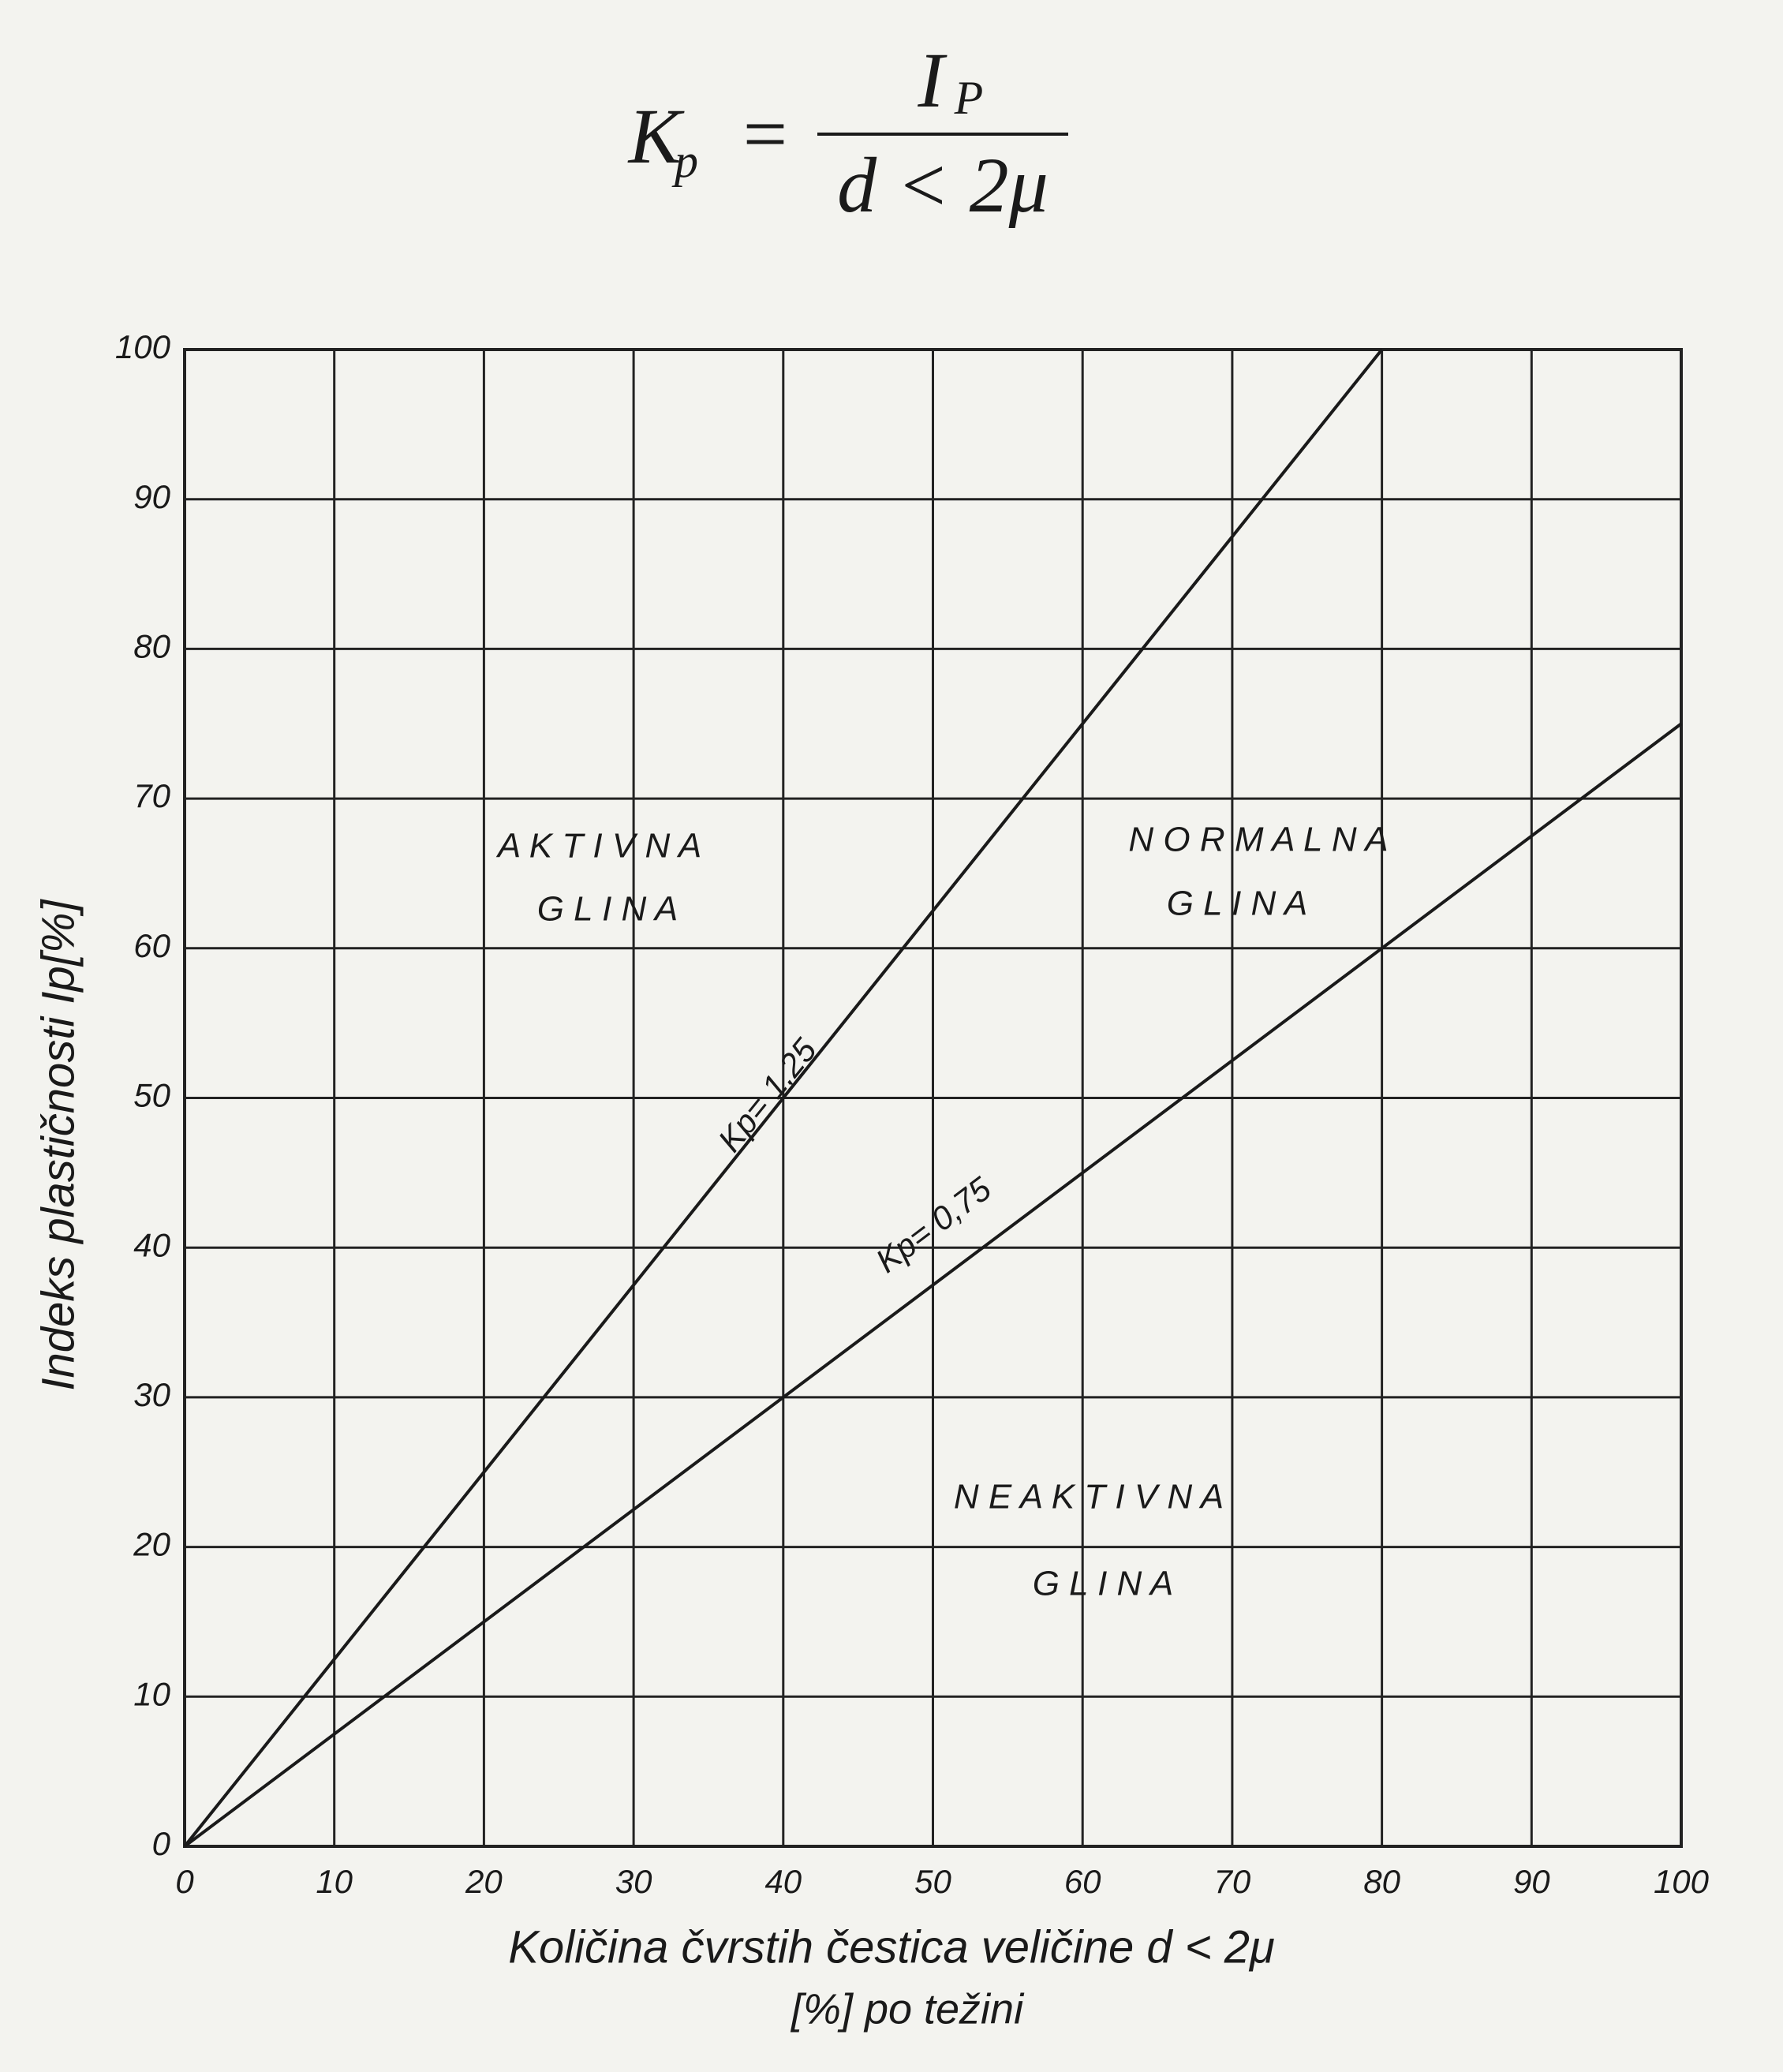 Image resolution: width=1783 pixels, height=2072 pixels. Describe the element at coordinates (1089, 1497) in the screenshot. I see `region-label: N E A K T I V N A` at that location.